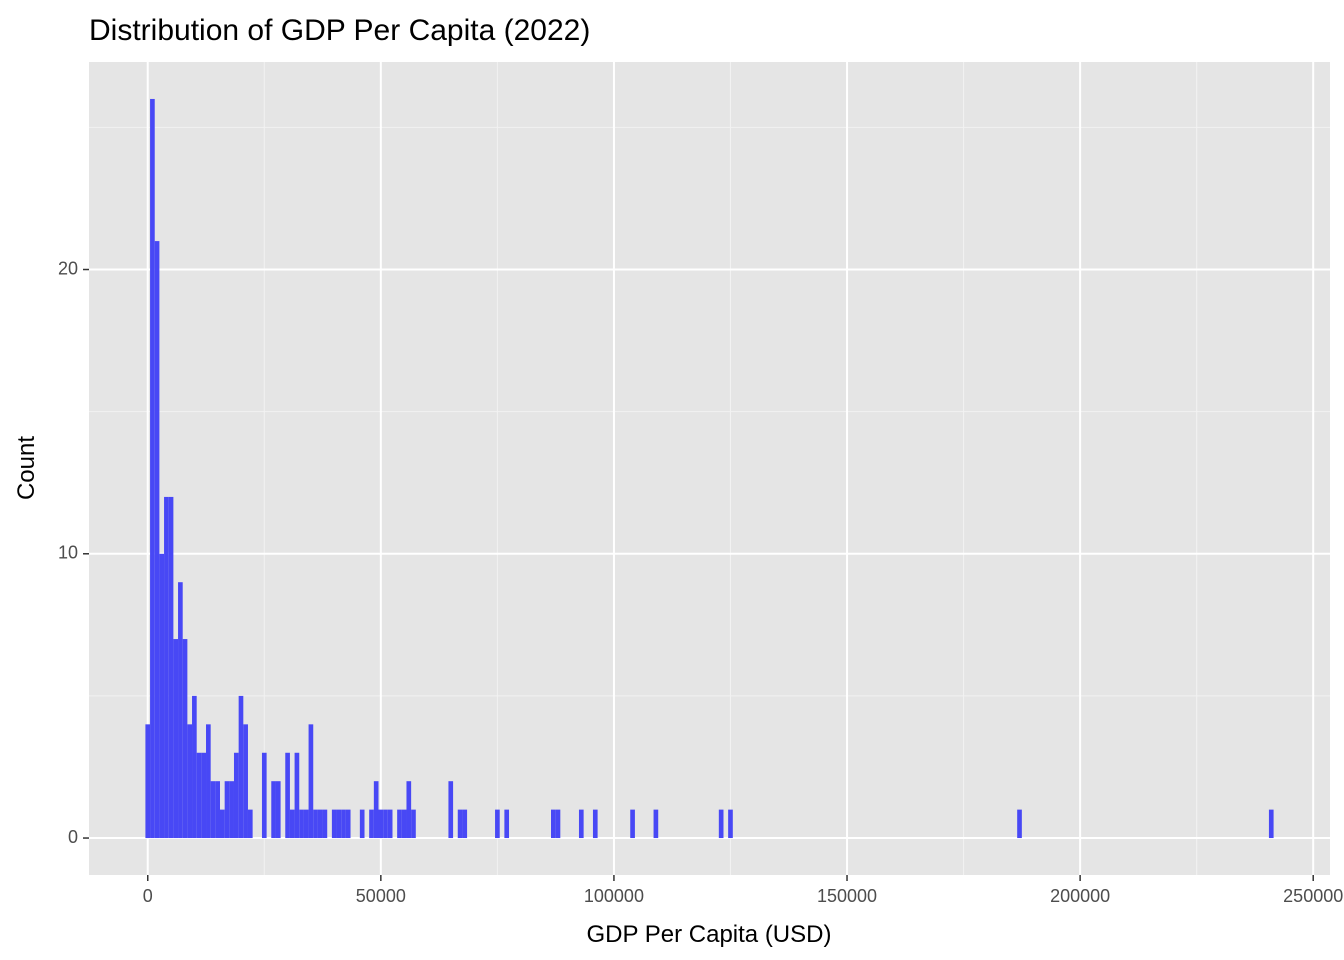 The width and height of the screenshot is (1344, 960). I want to click on x-axis-title: GDP Per Capita (USD), so click(709, 934).